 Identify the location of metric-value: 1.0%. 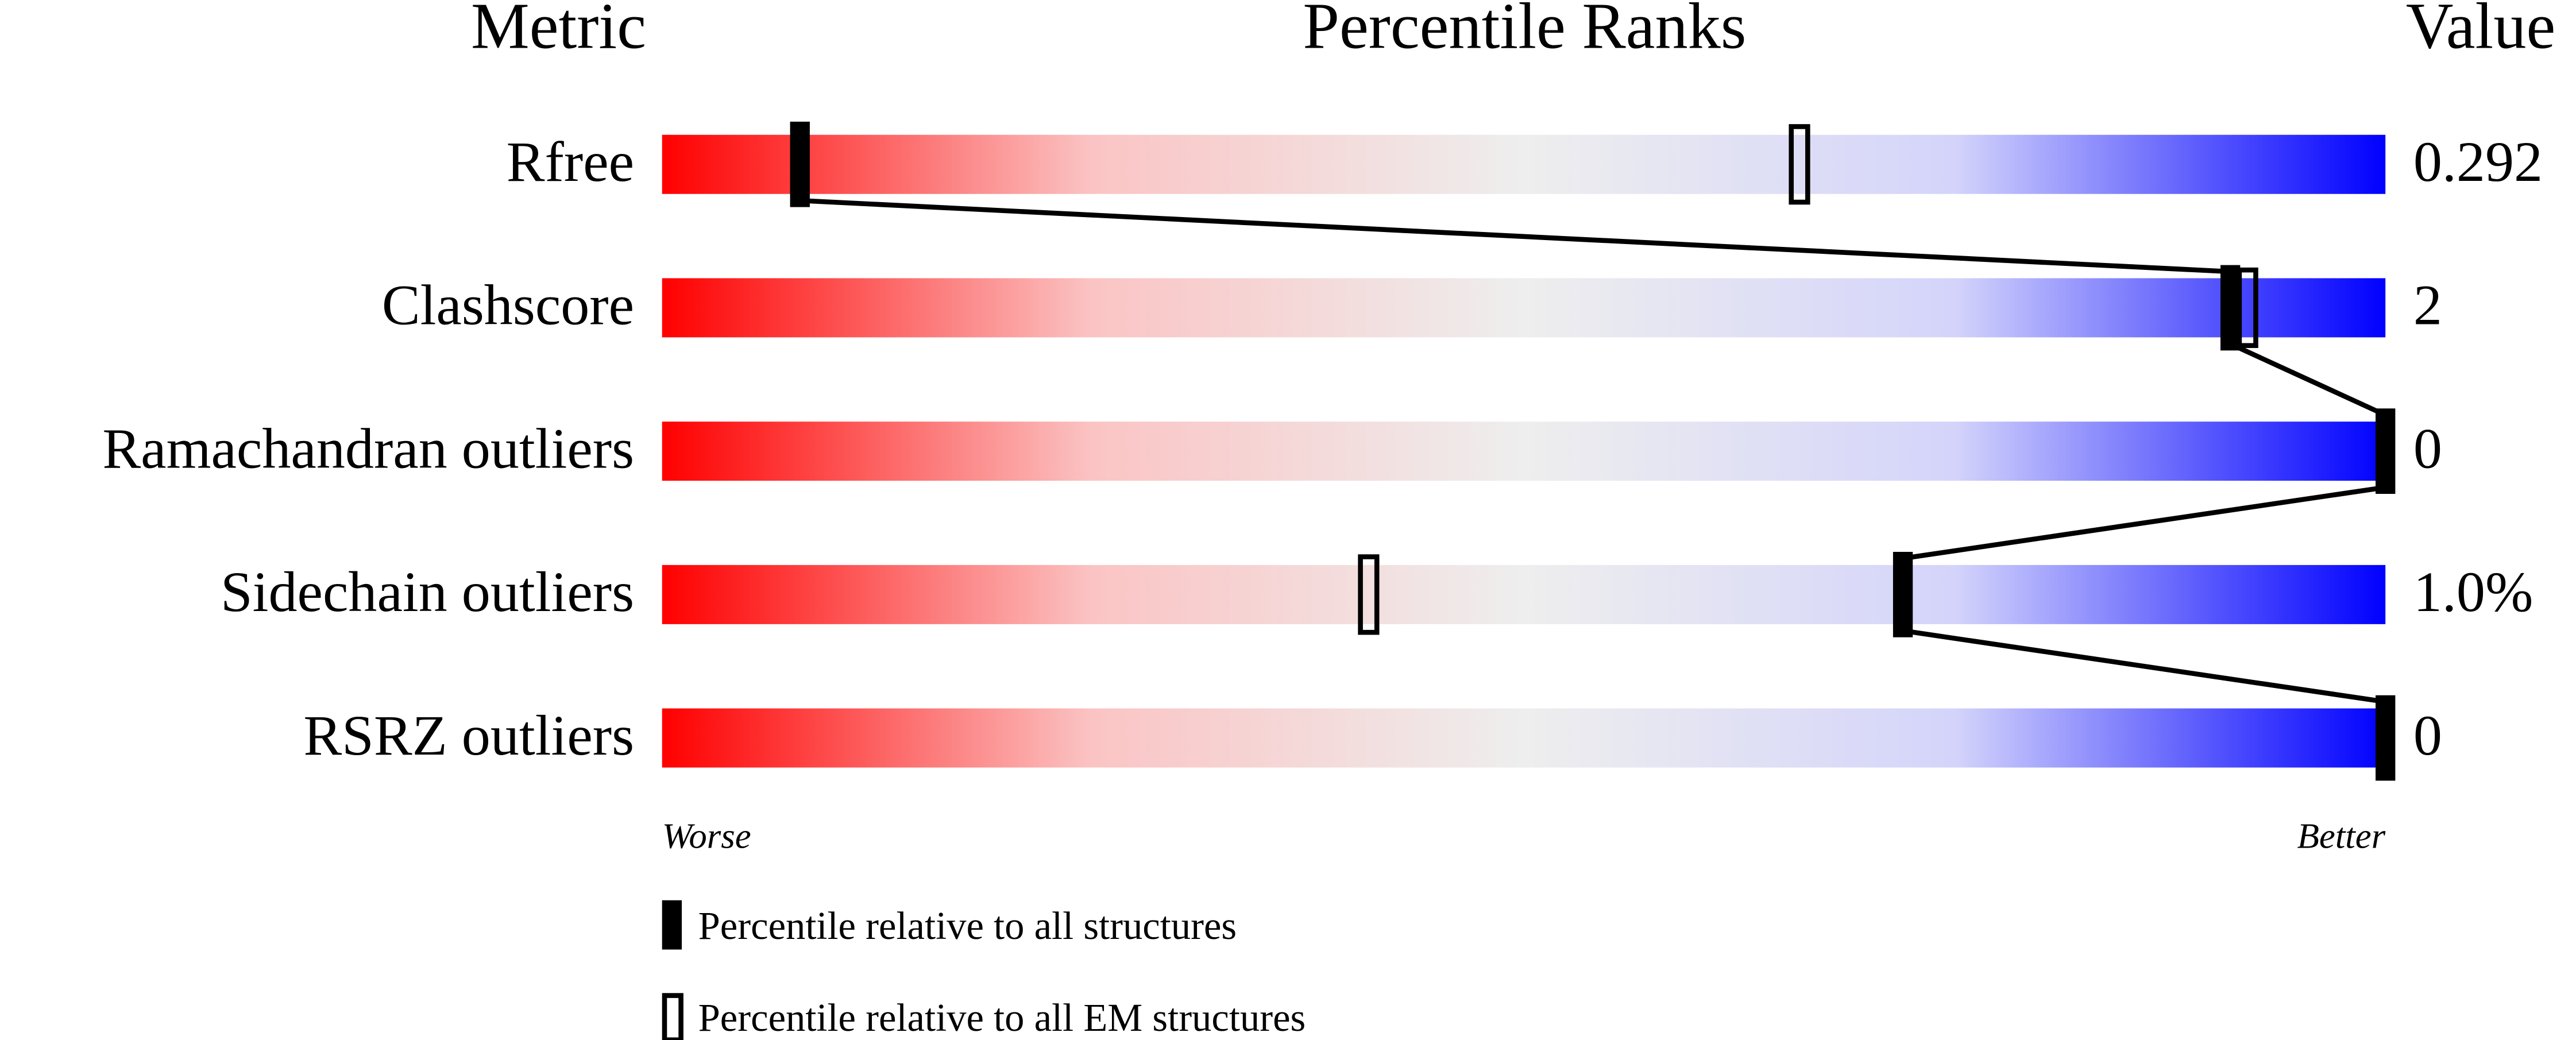
(2473, 592).